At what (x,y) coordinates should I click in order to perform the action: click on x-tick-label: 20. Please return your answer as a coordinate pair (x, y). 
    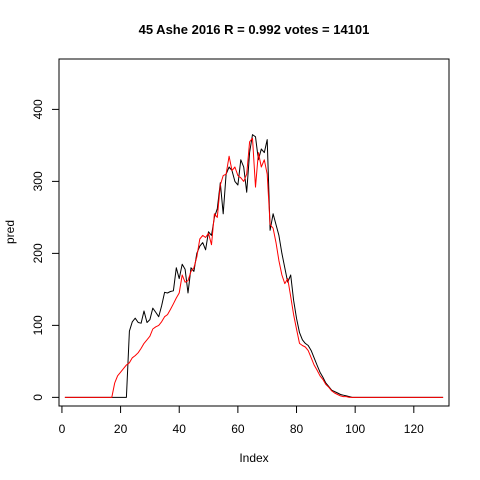
    Looking at the image, I should click on (121, 429).